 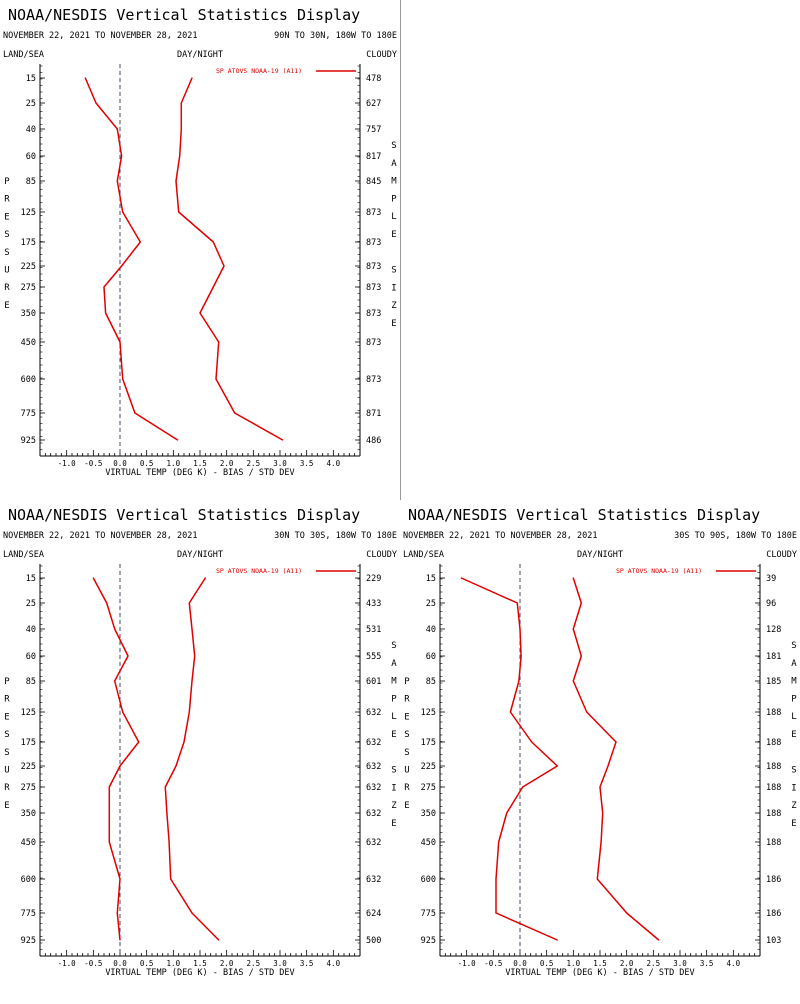 I want to click on x-tick-label: 0.5, so click(x=147, y=463).